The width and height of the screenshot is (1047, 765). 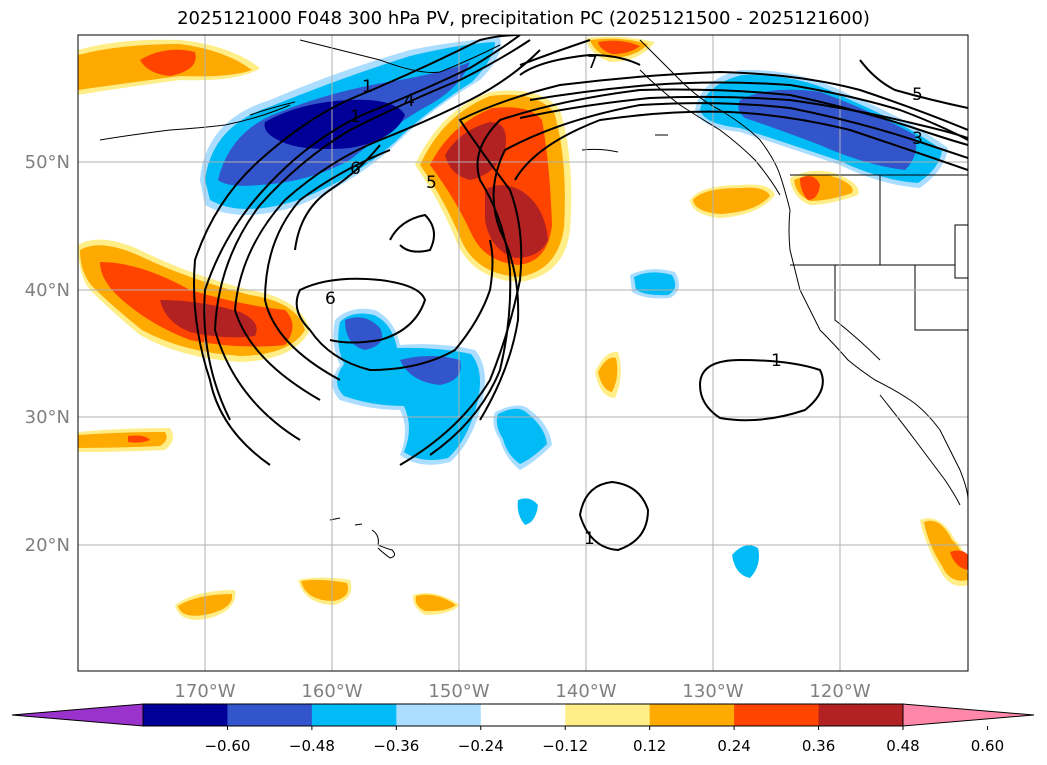 I want to click on colorbar-tick-label: −0.48, so click(x=312, y=746).